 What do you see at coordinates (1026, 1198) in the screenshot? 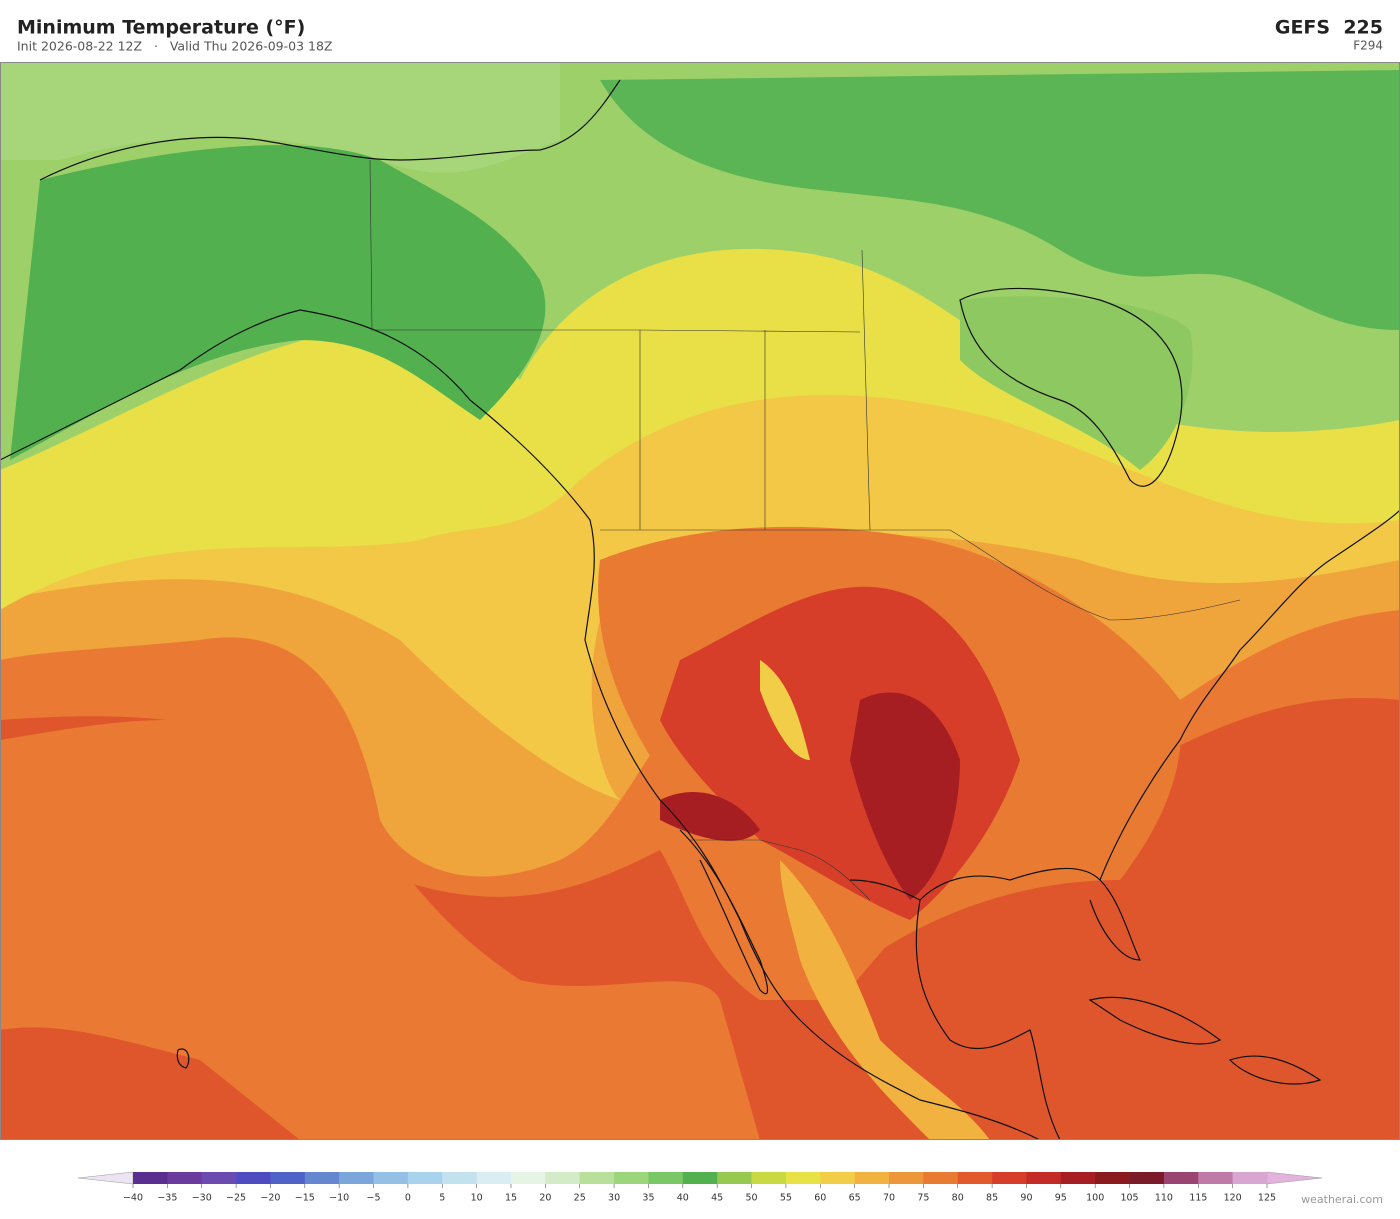
I see `colorbar-tick-label: 90` at bounding box center [1026, 1198].